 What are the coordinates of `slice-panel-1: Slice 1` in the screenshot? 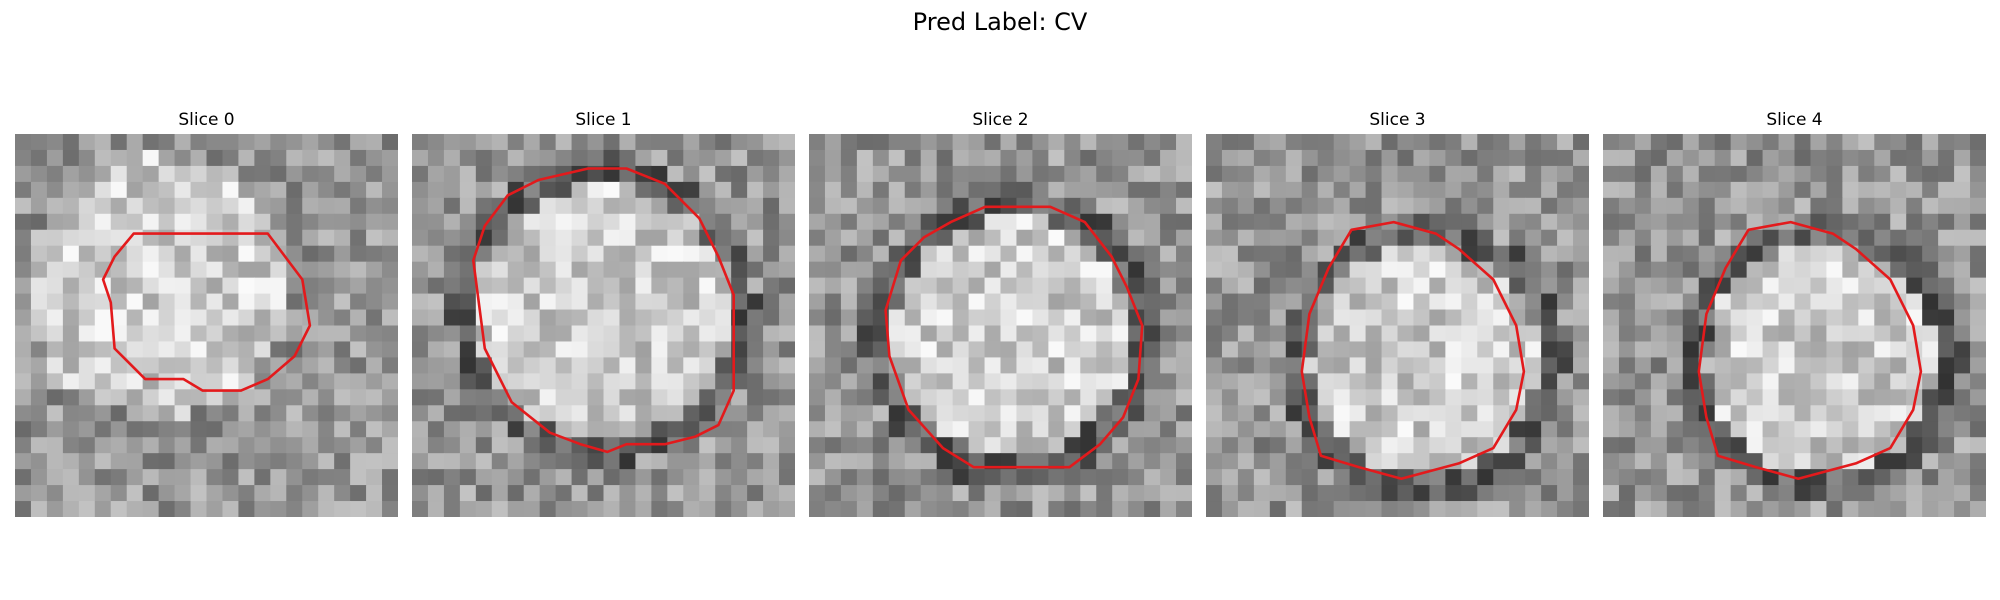 It's located at (603, 313).